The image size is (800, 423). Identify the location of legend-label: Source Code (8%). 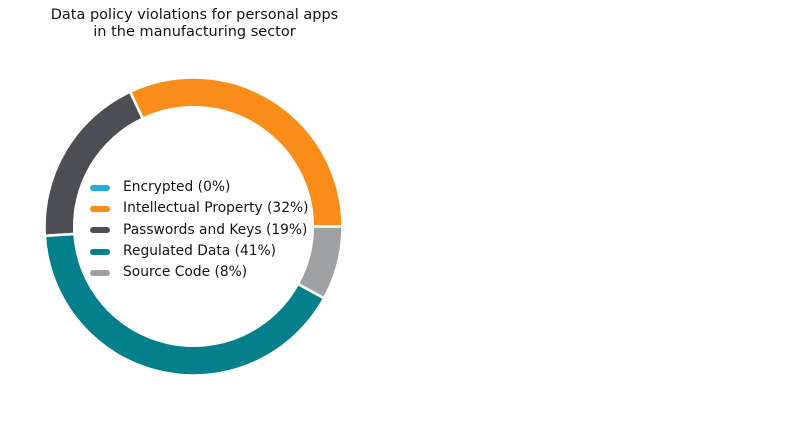
(185, 272).